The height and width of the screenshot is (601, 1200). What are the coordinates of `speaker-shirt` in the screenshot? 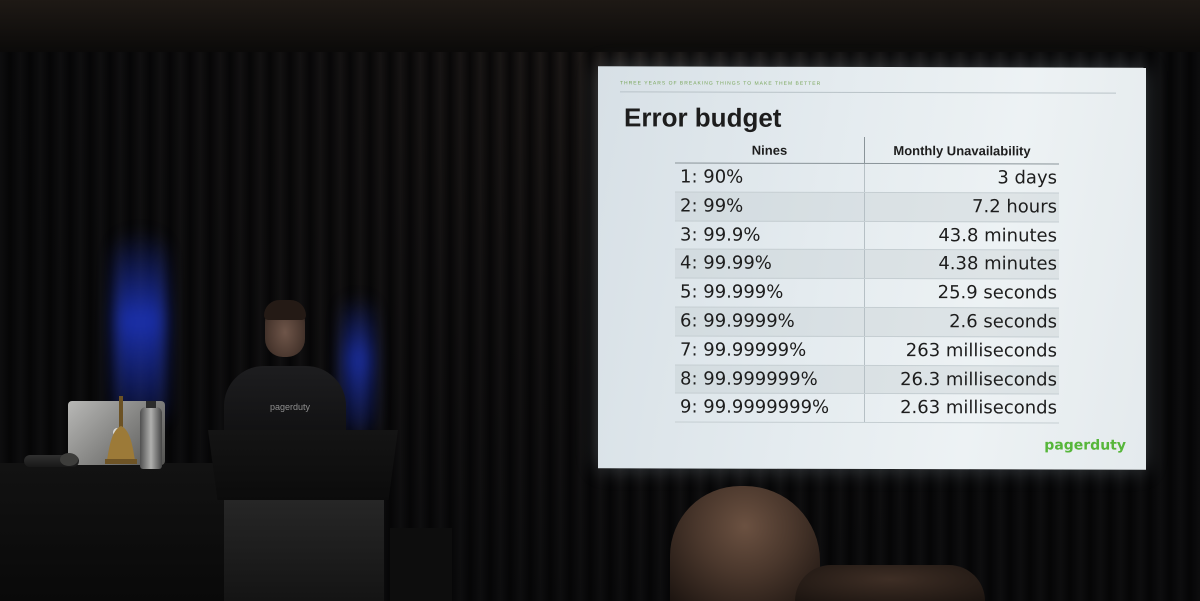 It's located at (285, 403).